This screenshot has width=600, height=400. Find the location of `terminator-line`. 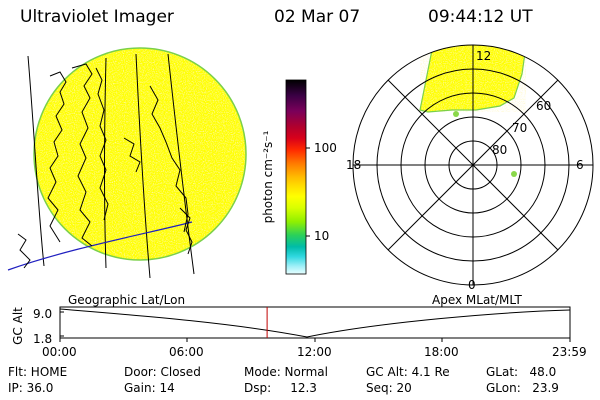

terminator-line is located at coordinates (100, 246).